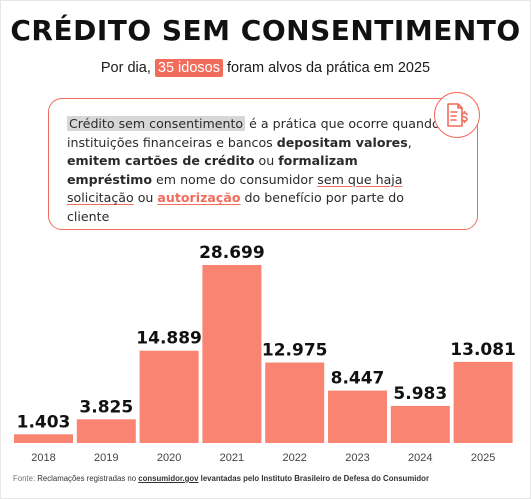 This screenshot has height=499, width=531. What do you see at coordinates (232, 253) in the screenshot?
I see `value-label-2021: 28.699` at bounding box center [232, 253].